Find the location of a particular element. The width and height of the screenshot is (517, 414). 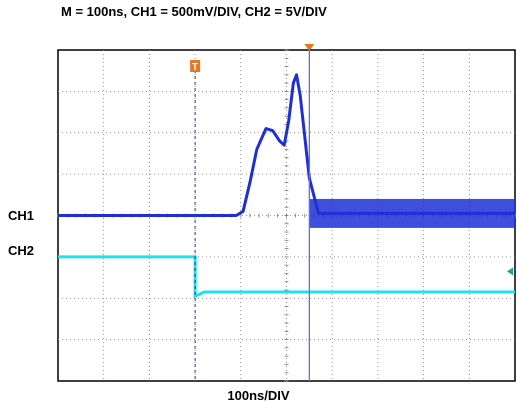

x-axis-label: 100ns/DIV is located at coordinates (258, 395).